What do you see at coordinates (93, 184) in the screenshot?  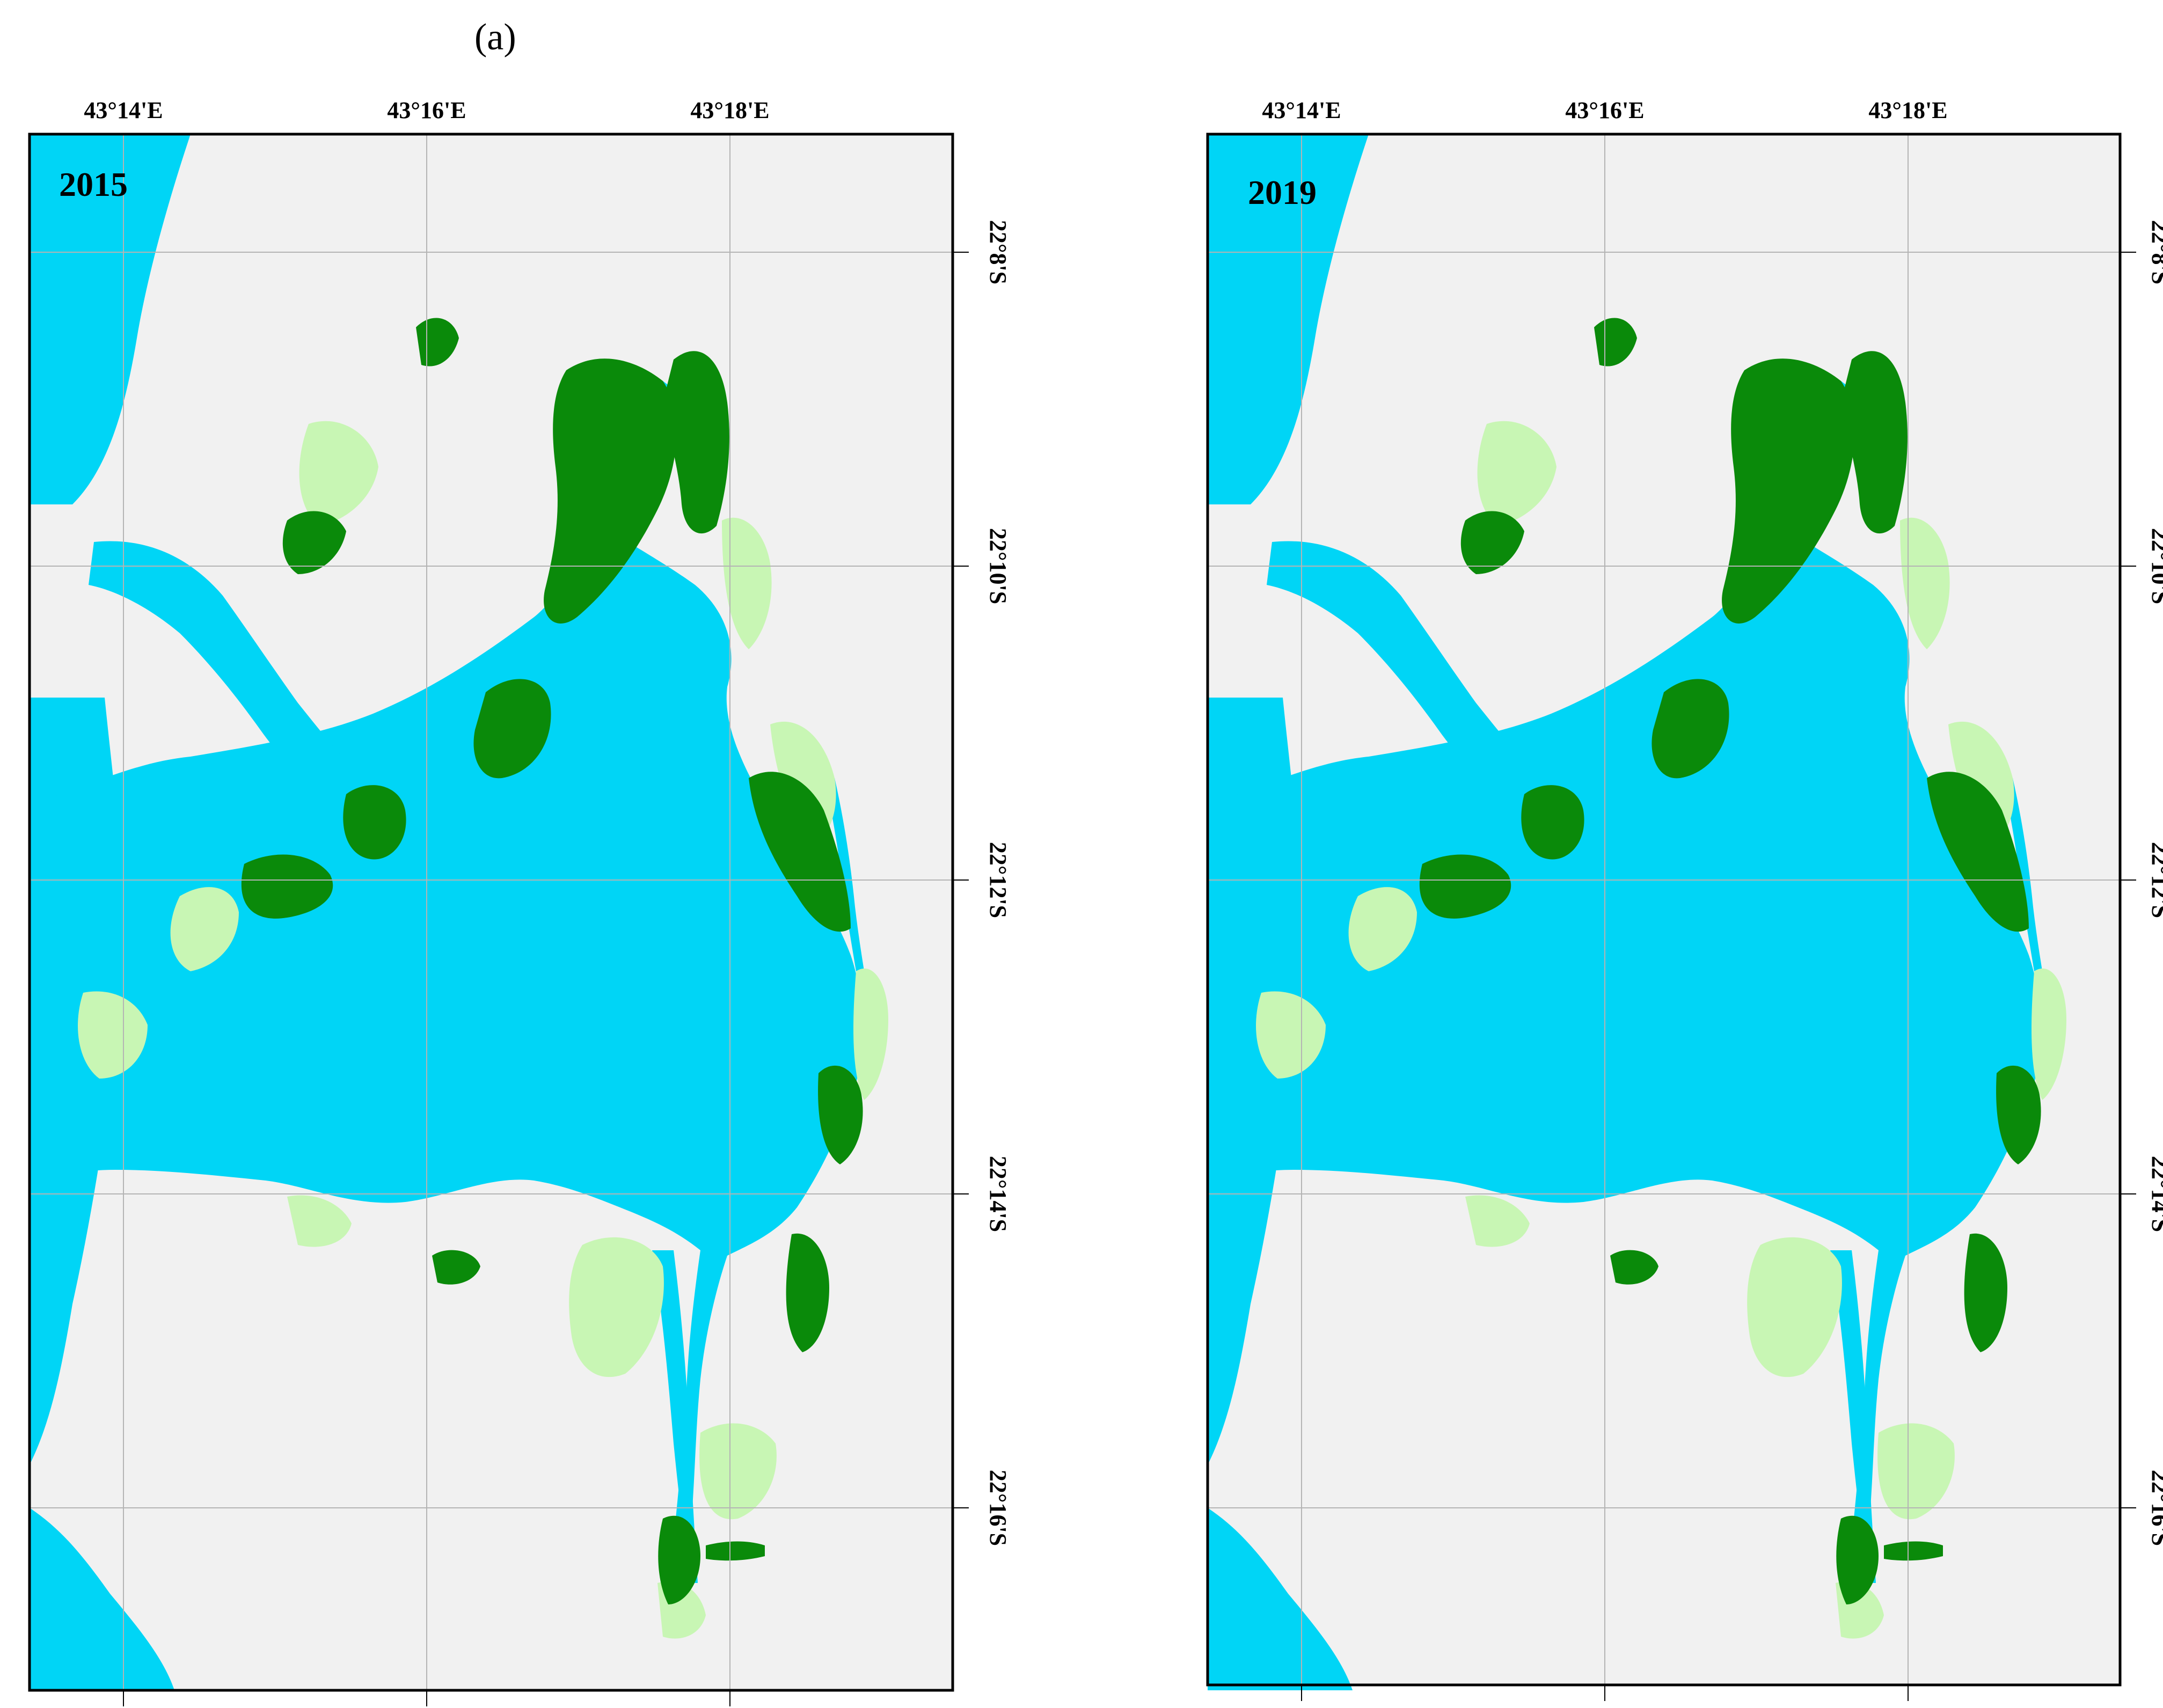 I see `map-year-label: 2015` at bounding box center [93, 184].